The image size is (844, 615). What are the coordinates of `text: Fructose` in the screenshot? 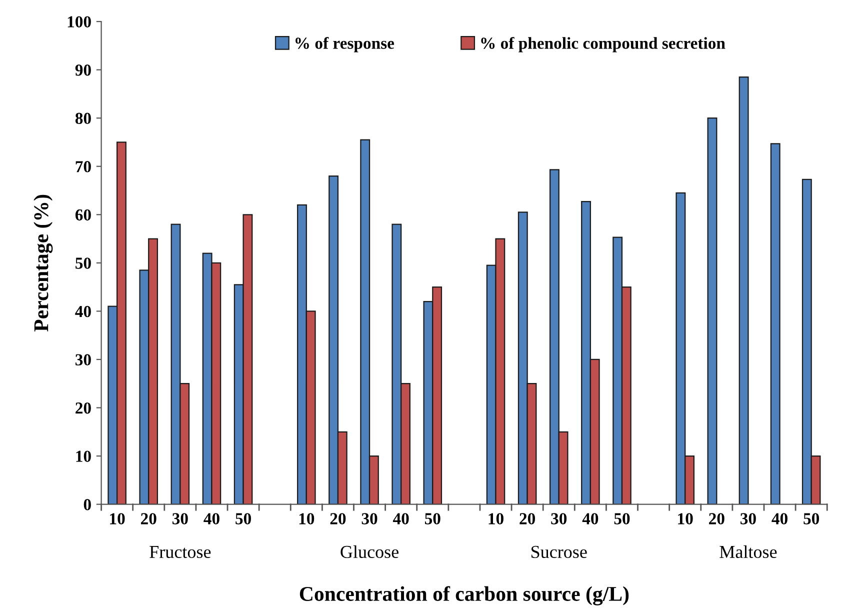 It's located at (180, 552).